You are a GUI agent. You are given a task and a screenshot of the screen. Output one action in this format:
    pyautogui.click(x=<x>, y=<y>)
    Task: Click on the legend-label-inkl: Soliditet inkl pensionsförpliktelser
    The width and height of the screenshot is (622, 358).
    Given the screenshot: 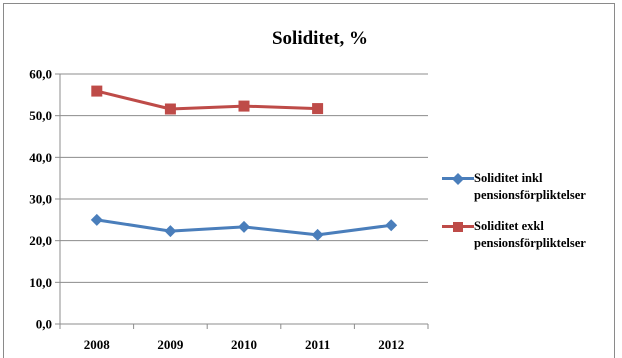 What is the action you would take?
    pyautogui.click(x=547, y=187)
    